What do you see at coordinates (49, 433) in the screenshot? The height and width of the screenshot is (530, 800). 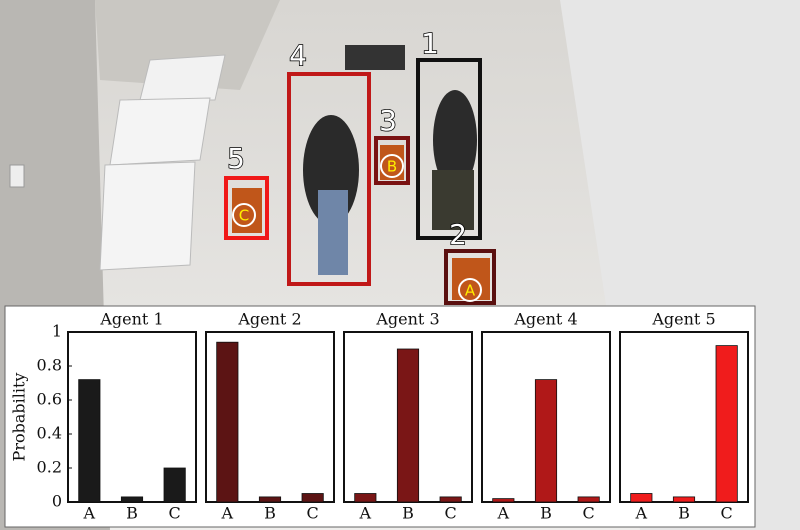 I see `y-tick-label: 0.4` at bounding box center [49, 433].